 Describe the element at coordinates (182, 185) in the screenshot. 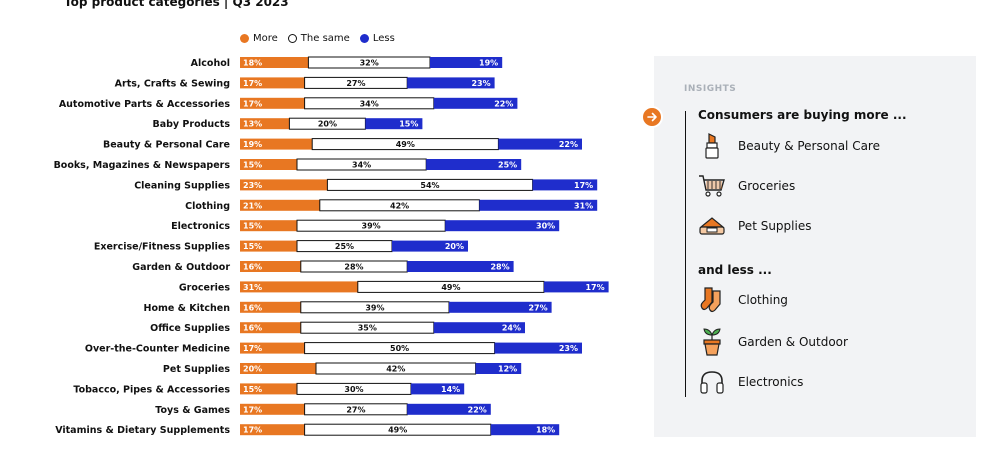

I see `category-label-cleaning-supplies: Cleaning Supplies` at that location.